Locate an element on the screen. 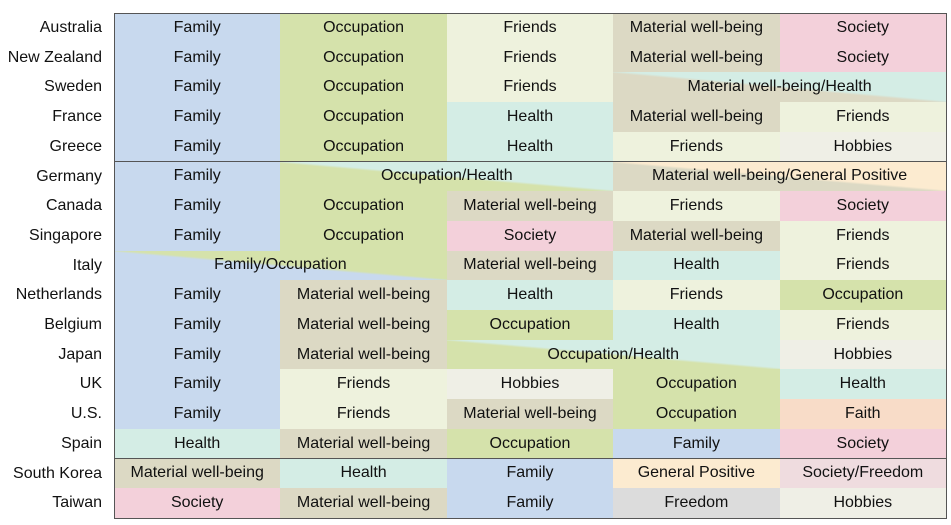 Image resolution: width=951 pixels, height=525 pixels. country-label: UK is located at coordinates (90, 384).